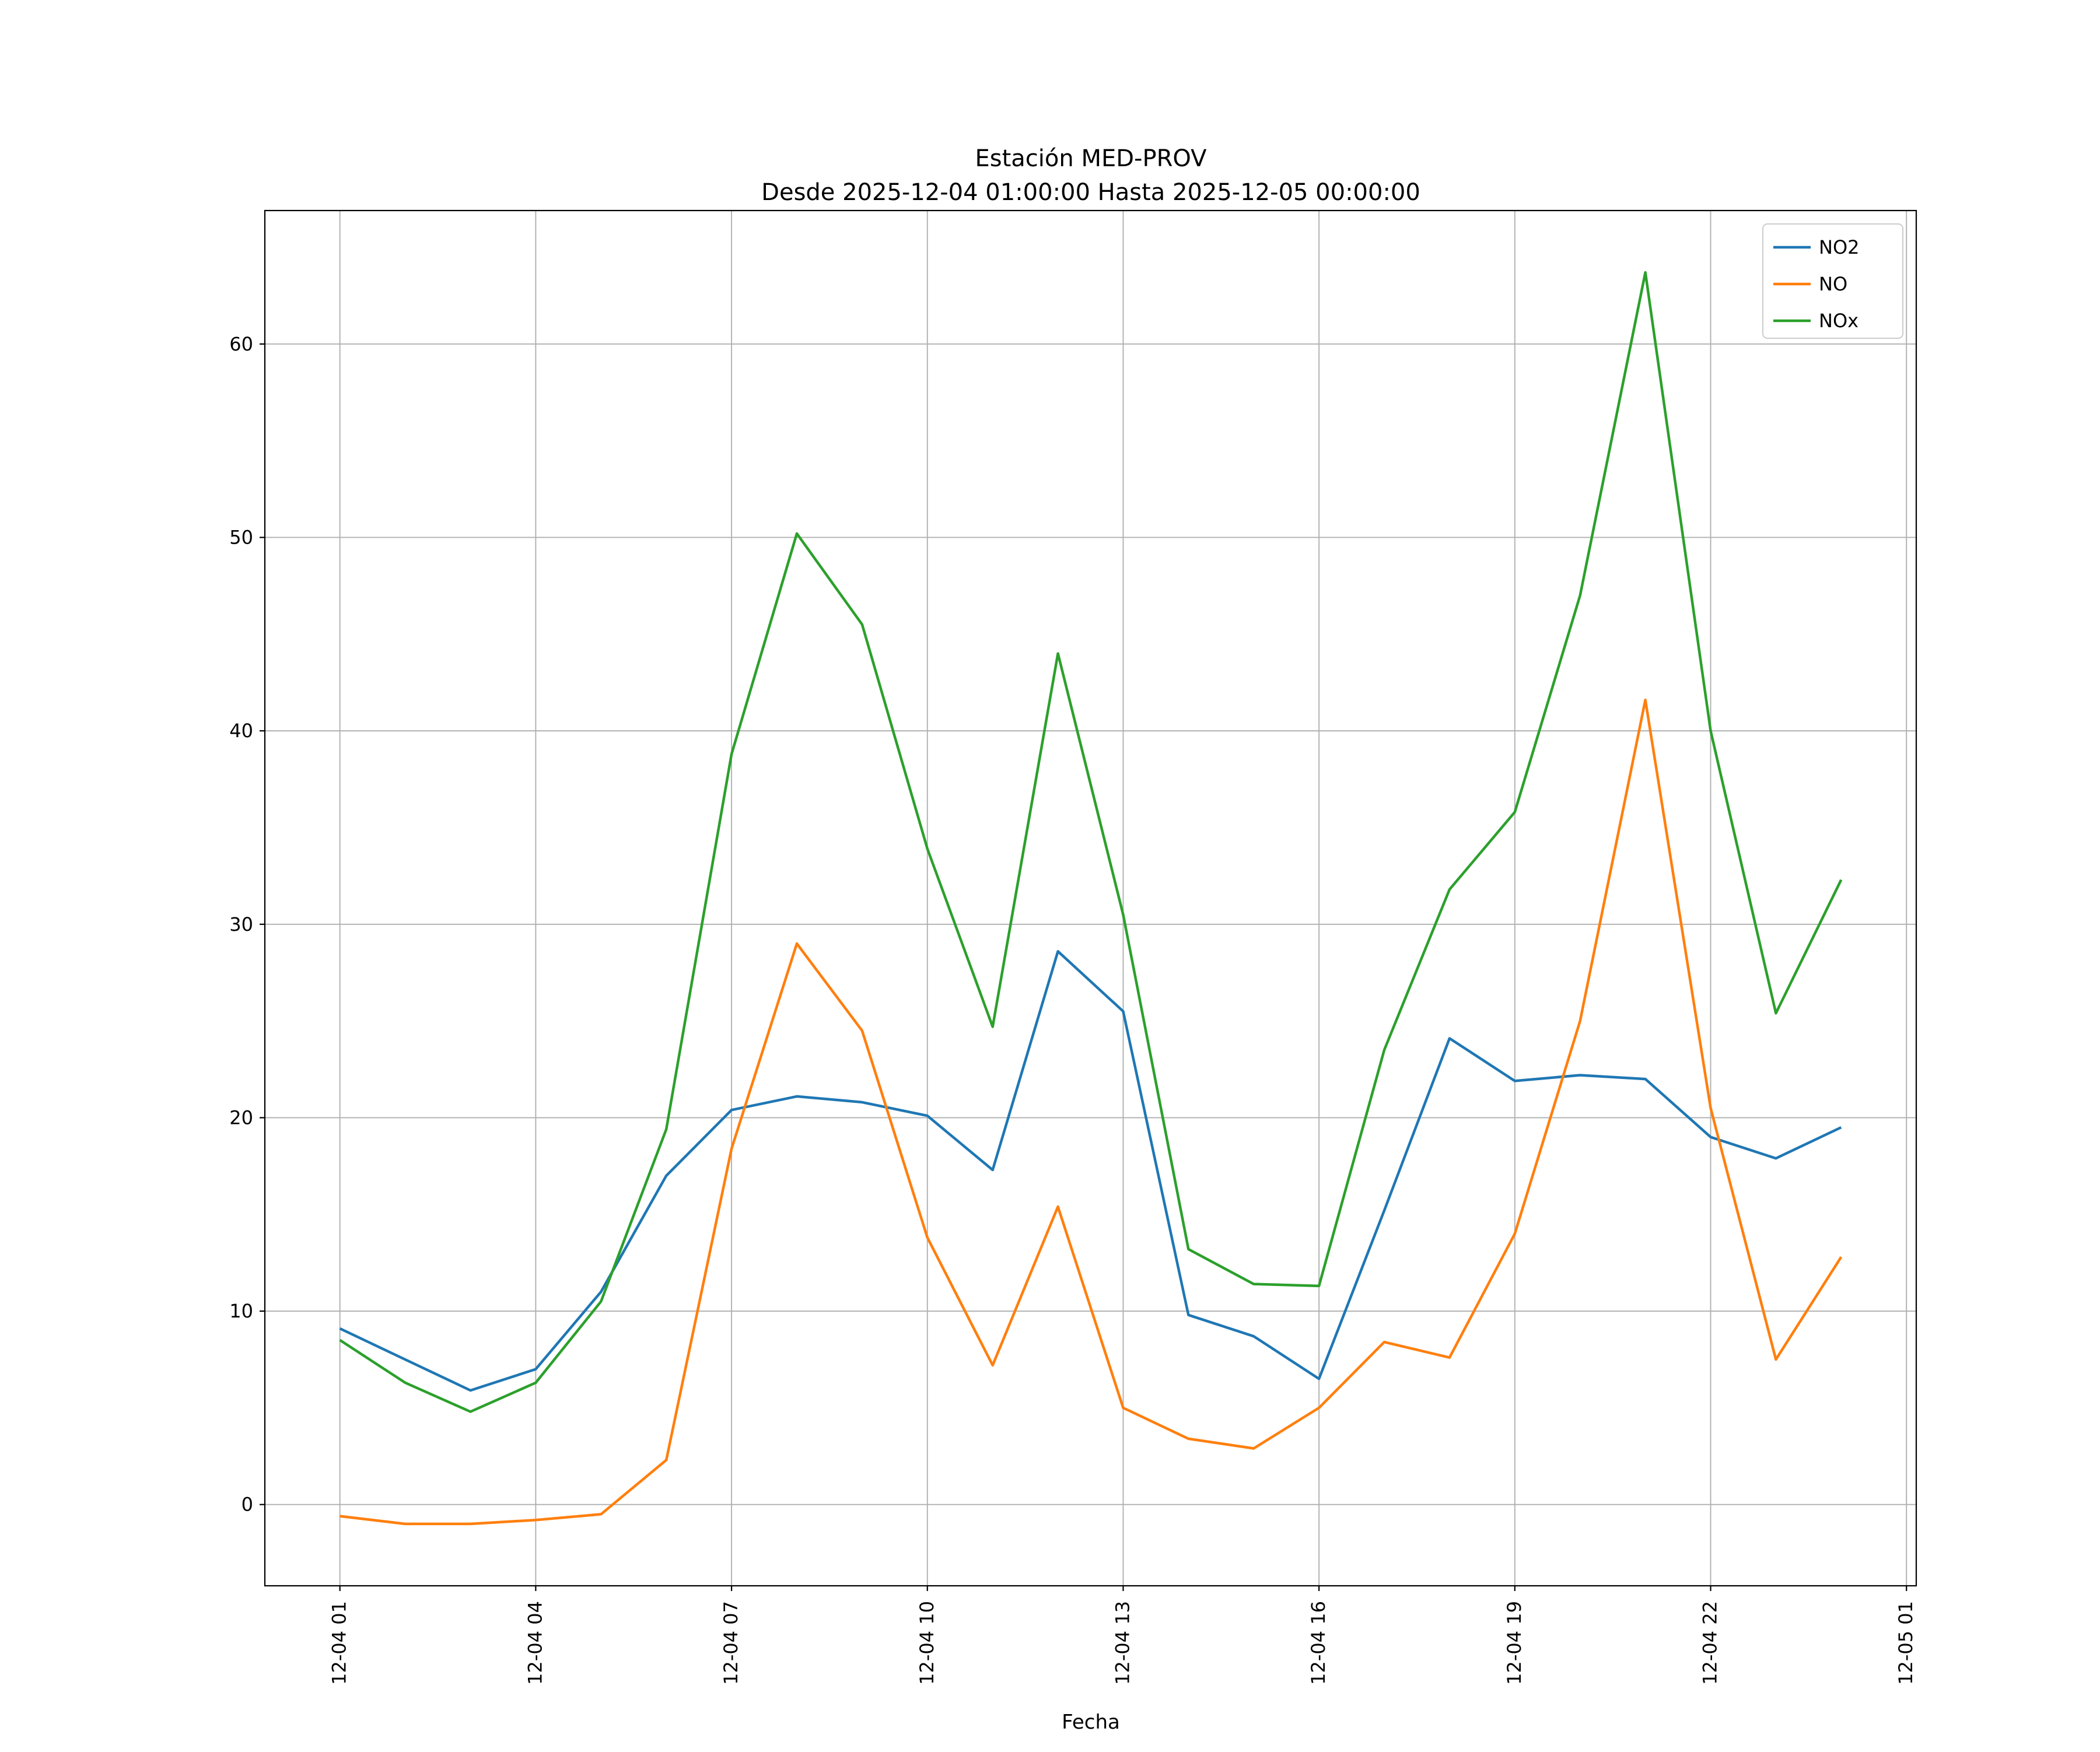 The width and height of the screenshot is (2100, 1752). Describe the element at coordinates (1091, 1723) in the screenshot. I see `x-axis-label: Fecha` at that location.